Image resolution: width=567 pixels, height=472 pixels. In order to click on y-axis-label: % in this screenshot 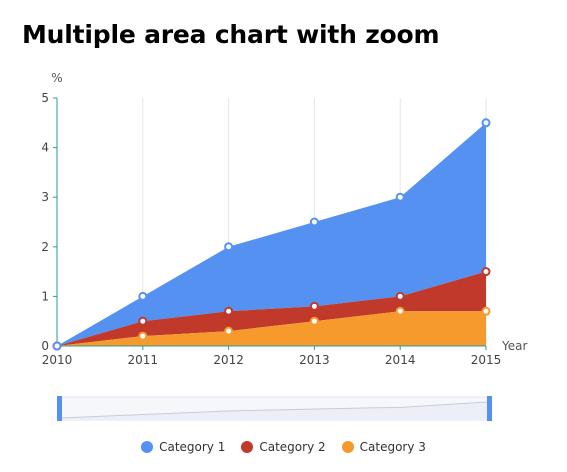, I will do `click(56, 78)`.